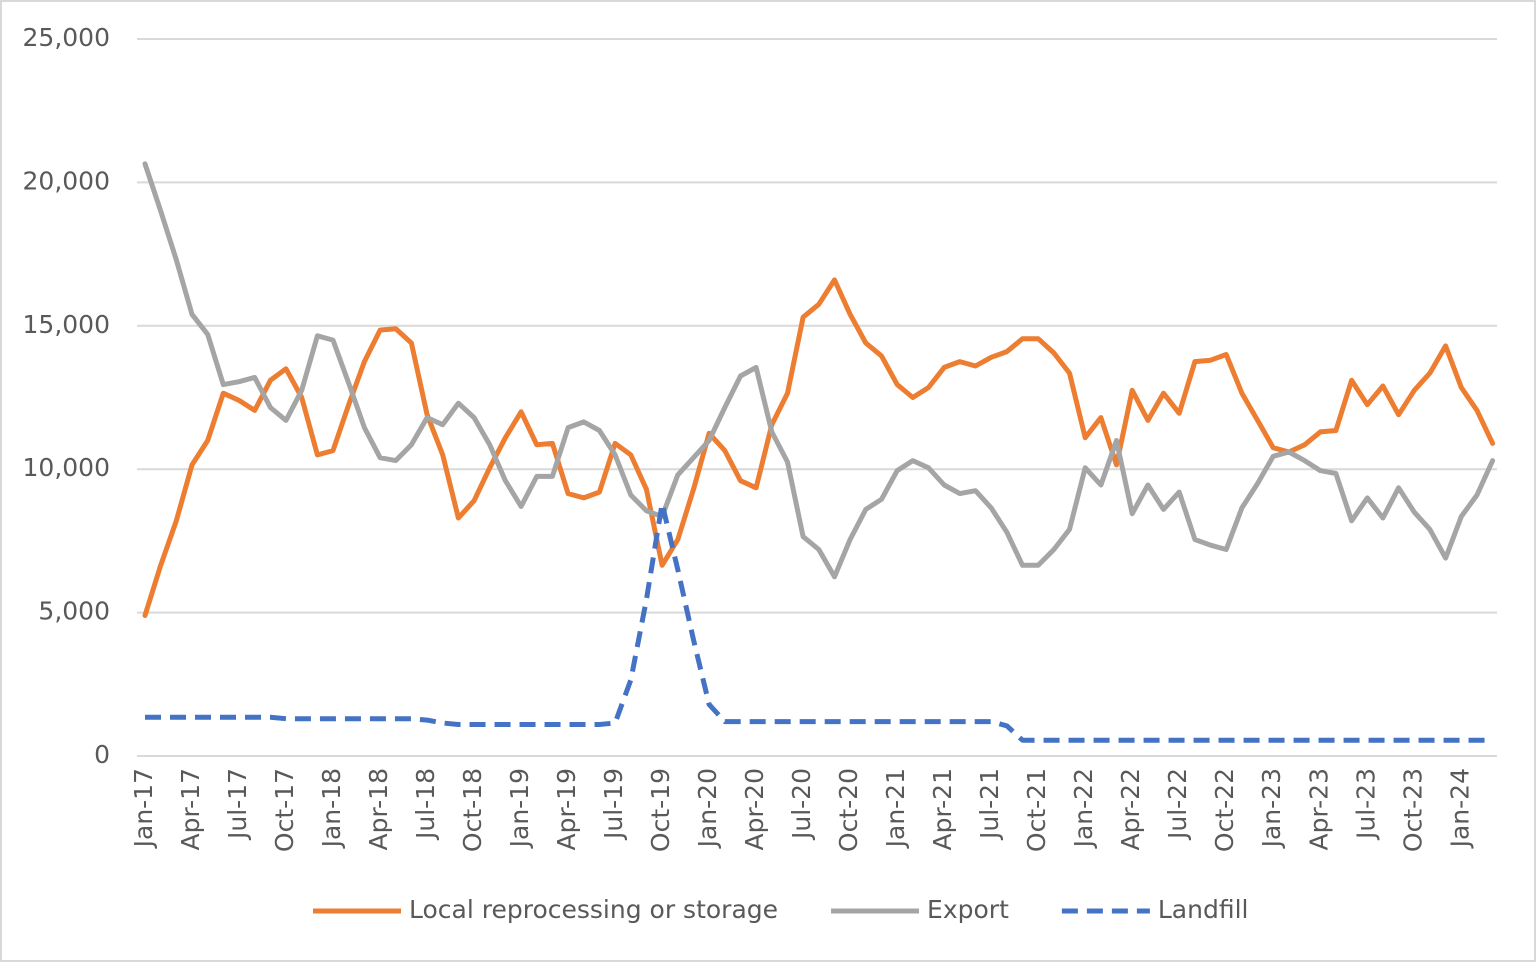  Describe the element at coordinates (237, 804) in the screenshot. I see `x-tick-label: Jul-17` at that location.